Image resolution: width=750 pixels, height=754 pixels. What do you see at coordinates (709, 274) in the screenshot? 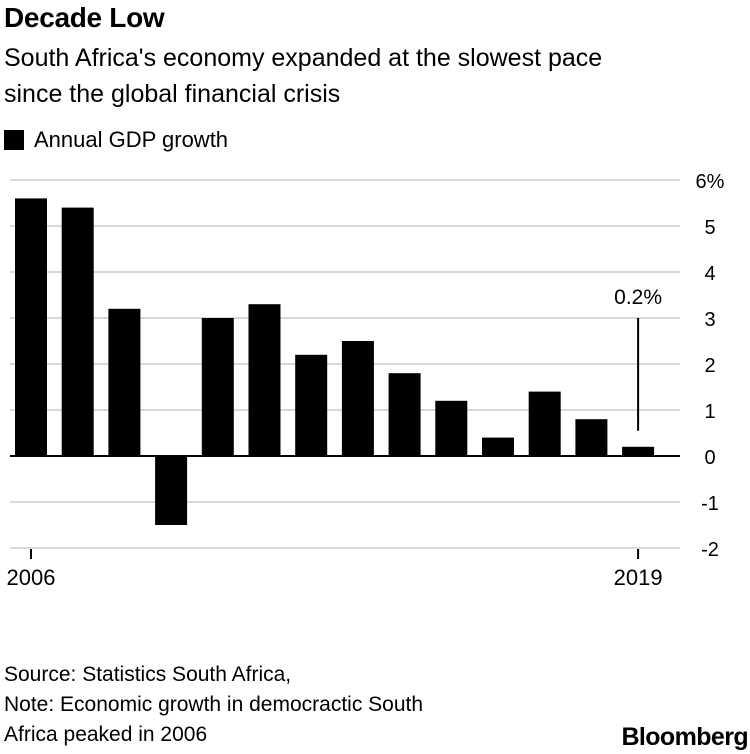
I see `y-tick-label: 4` at bounding box center [709, 274].